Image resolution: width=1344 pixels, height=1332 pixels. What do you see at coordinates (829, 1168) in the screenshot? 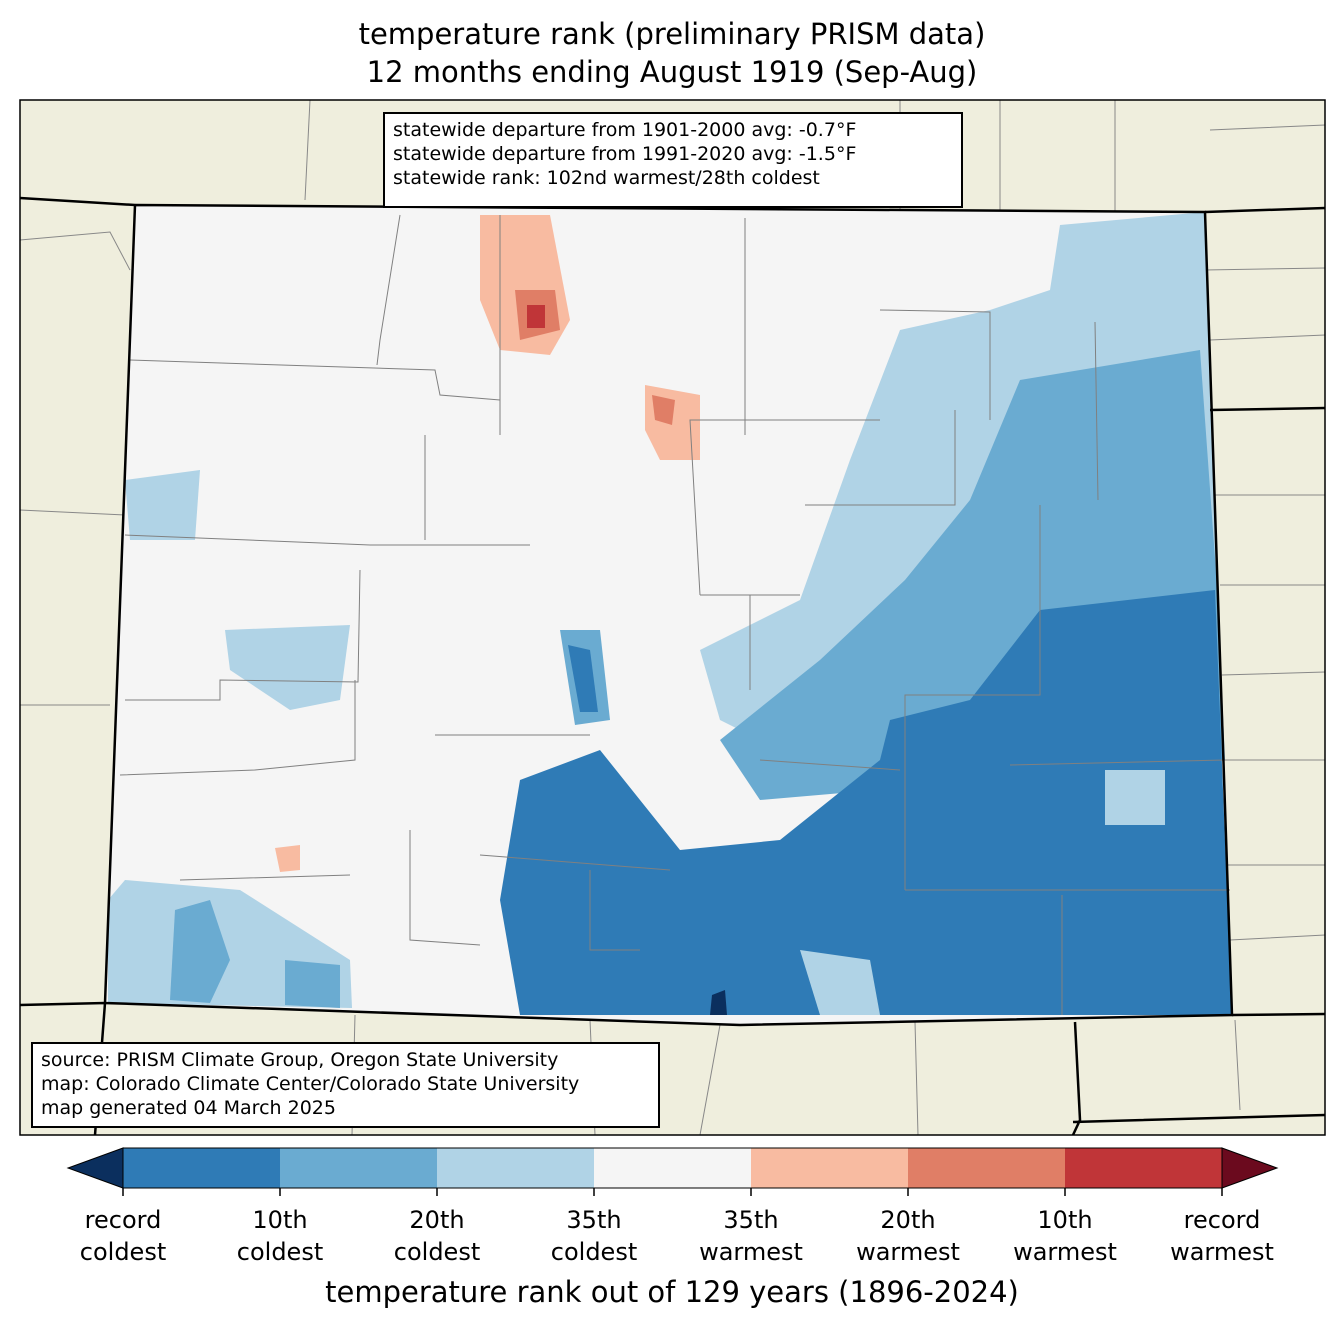
I see `colorbar-segment-35th-warmest` at bounding box center [829, 1168].